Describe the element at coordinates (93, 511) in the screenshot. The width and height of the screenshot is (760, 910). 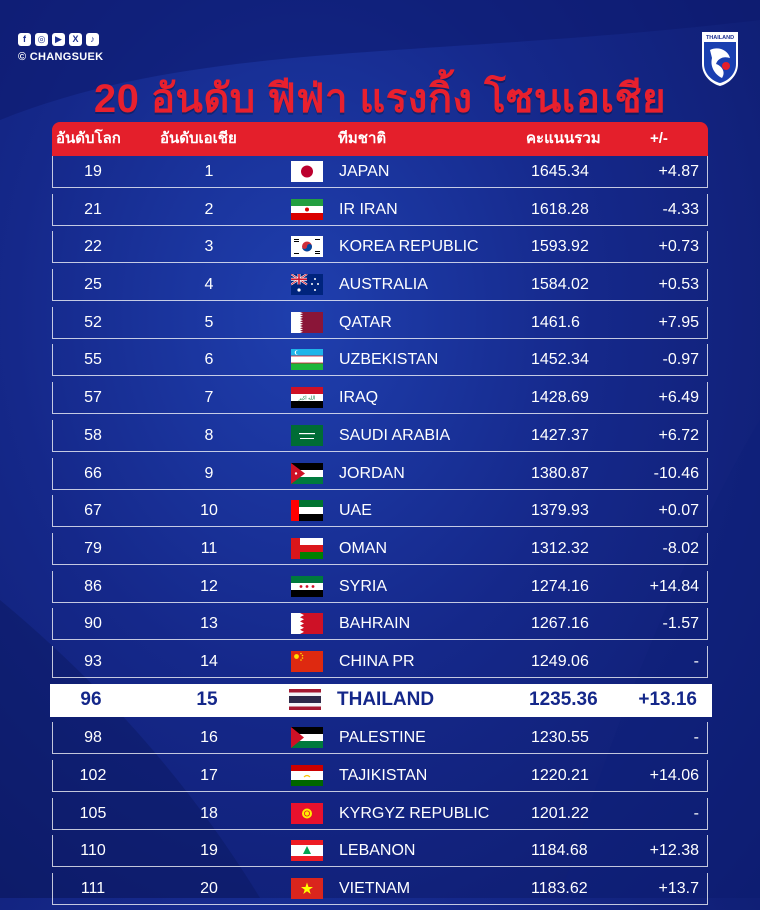
I see `world-rank: 67` at that location.